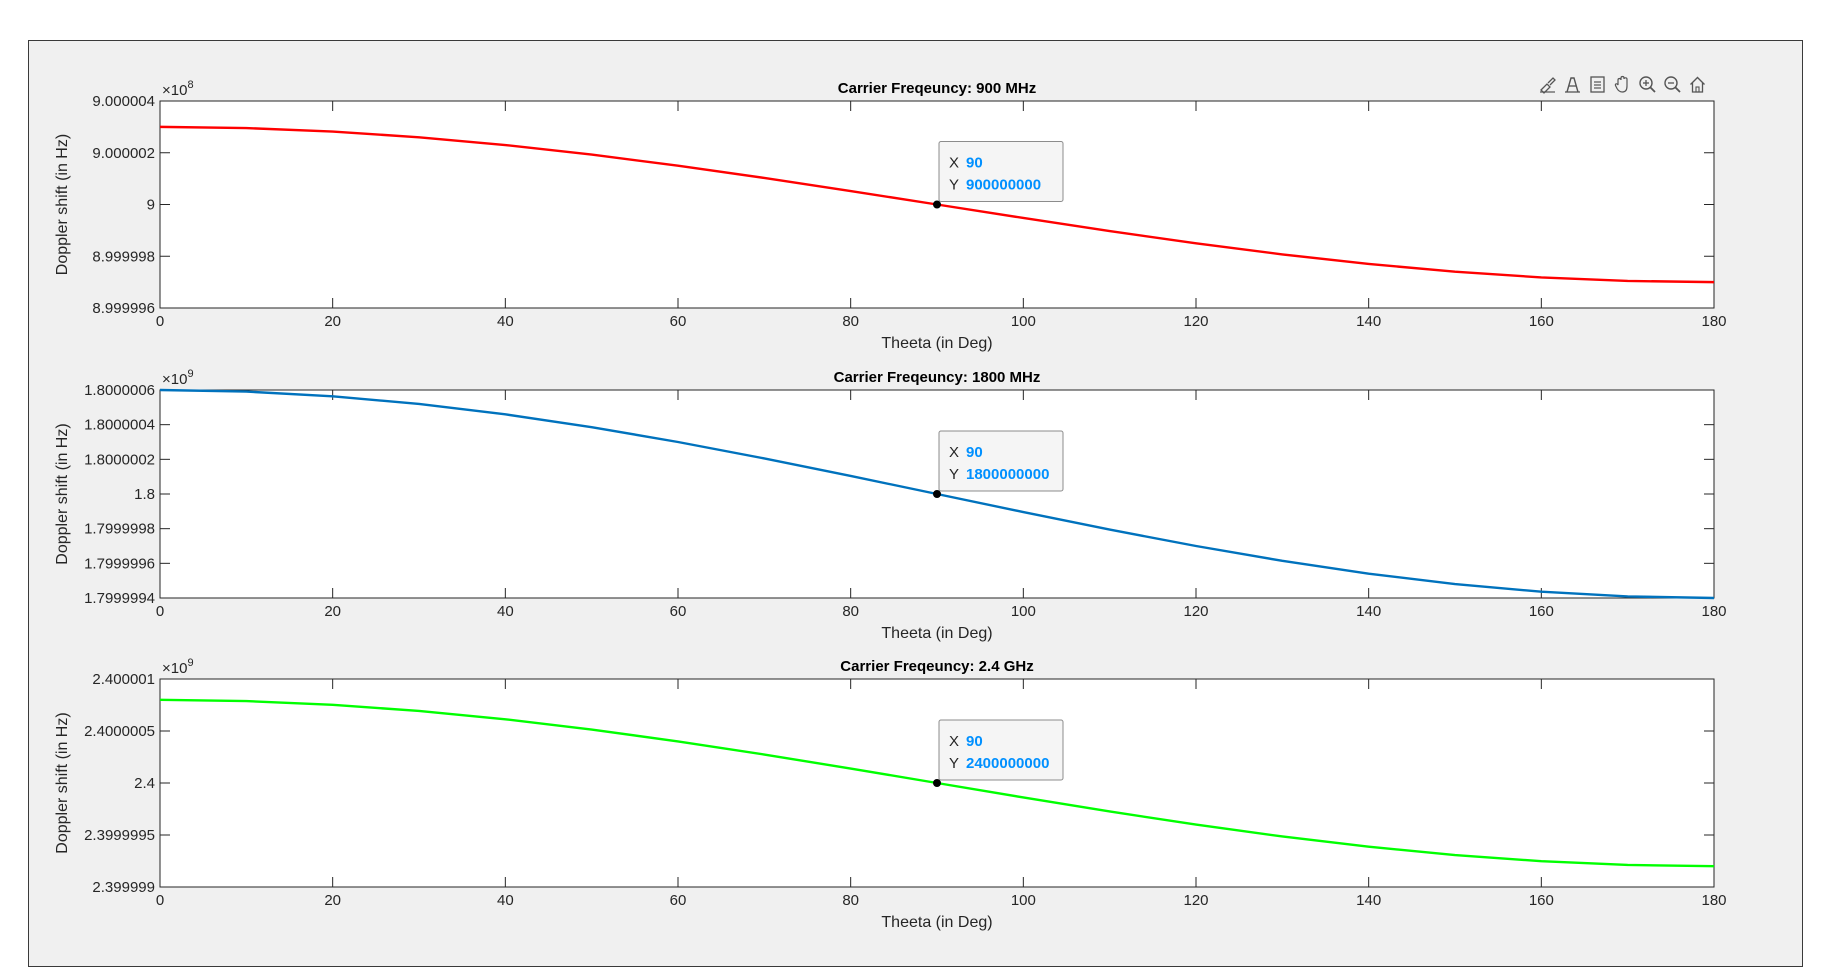  What do you see at coordinates (119, 459) in the screenshot?
I see `y-tick-label: 1.8000002` at bounding box center [119, 459].